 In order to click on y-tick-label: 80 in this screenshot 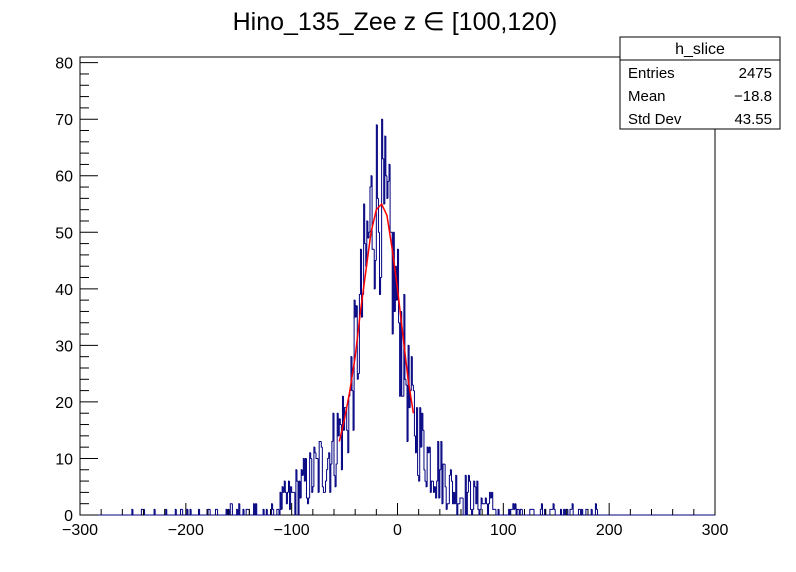, I will do `click(64, 64)`.